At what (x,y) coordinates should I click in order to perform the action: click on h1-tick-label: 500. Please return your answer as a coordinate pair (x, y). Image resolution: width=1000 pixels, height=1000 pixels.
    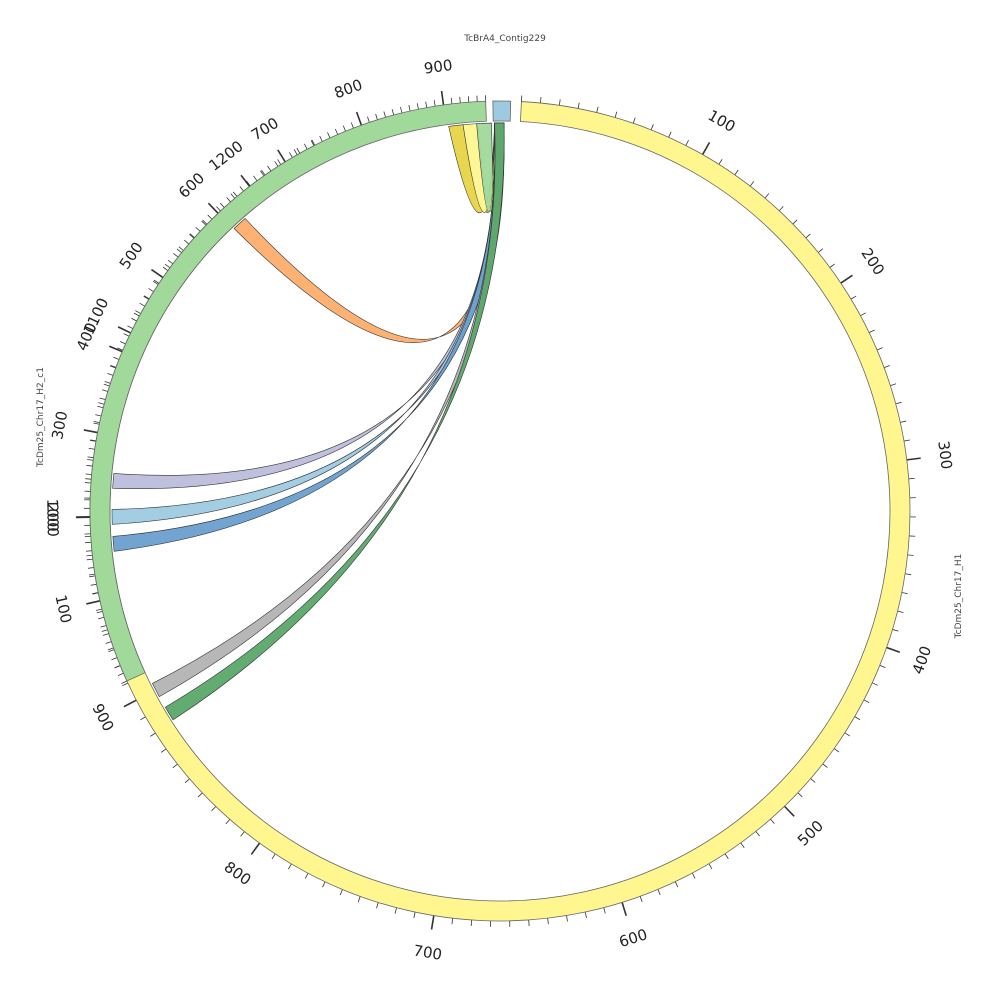
    Looking at the image, I should click on (810, 833).